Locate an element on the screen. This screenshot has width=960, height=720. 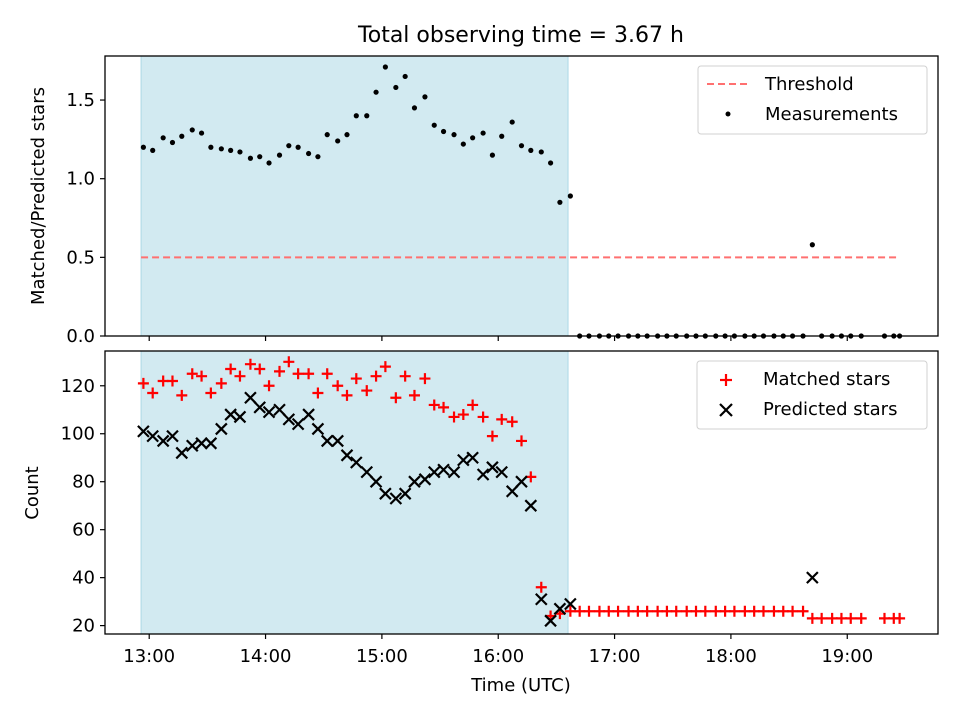
legend-measurements-label: Measurements is located at coordinates (831, 114).